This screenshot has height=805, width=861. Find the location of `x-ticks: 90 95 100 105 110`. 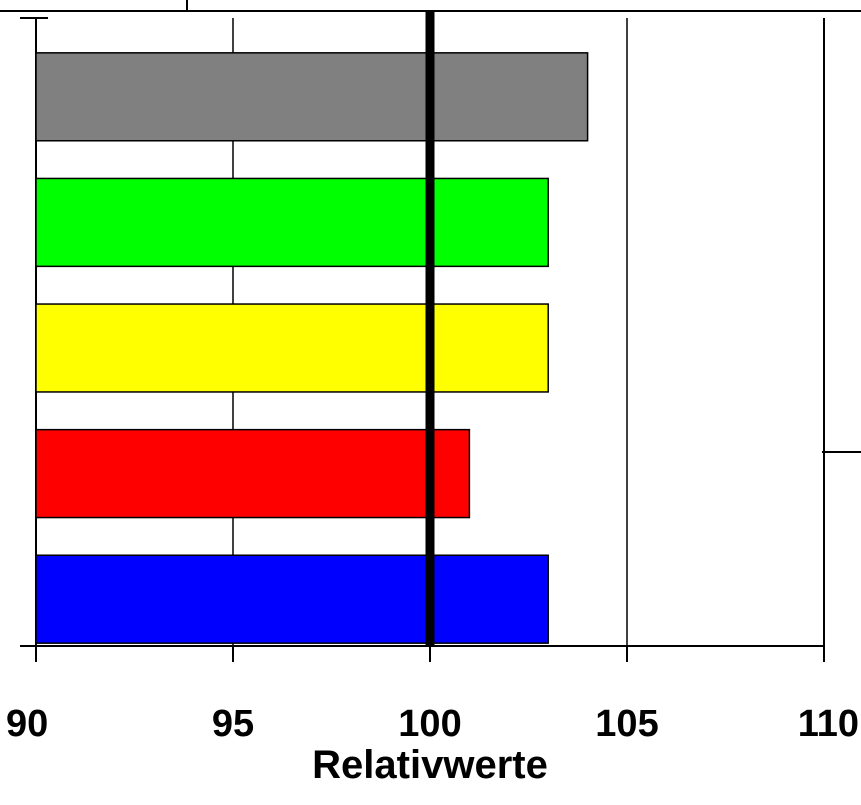

x-ticks: 90 95 100 105 110 is located at coordinates (432, 695).